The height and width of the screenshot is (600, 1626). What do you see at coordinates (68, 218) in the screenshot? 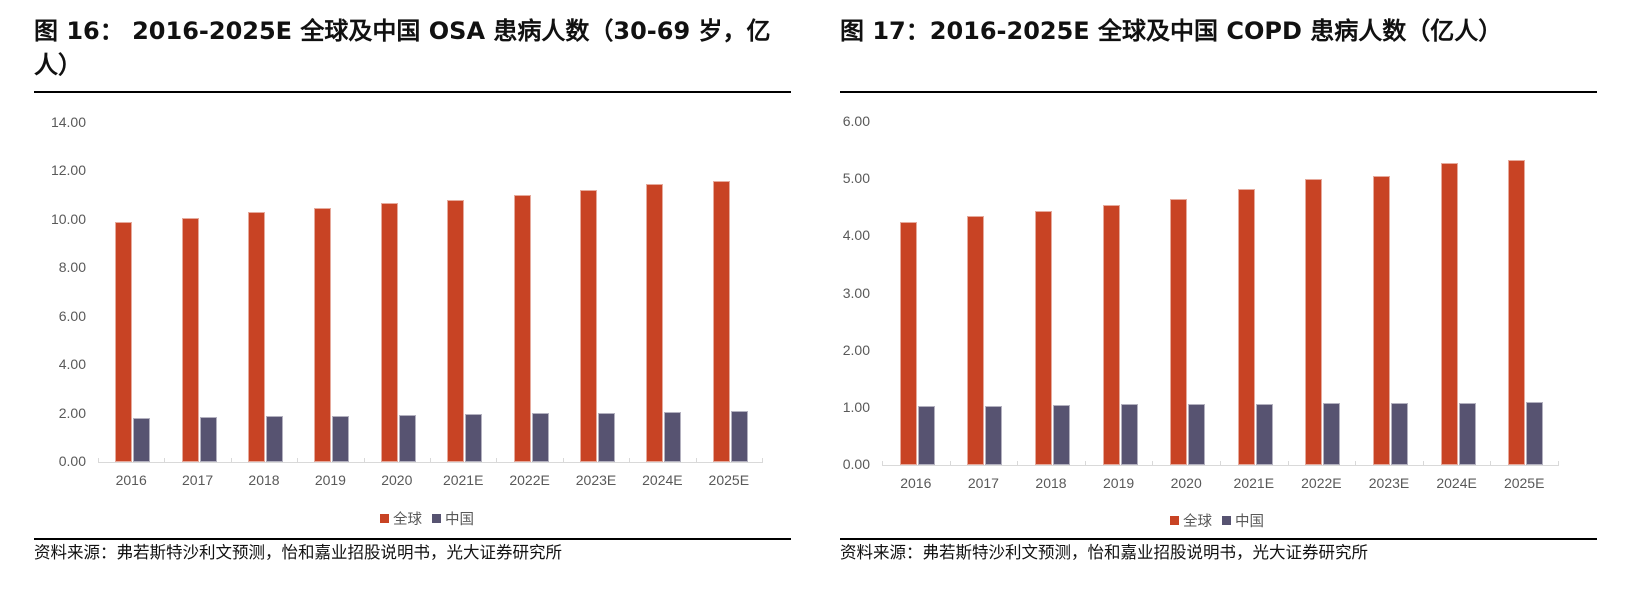
I see `y-tick-label: 10.00` at bounding box center [68, 218].